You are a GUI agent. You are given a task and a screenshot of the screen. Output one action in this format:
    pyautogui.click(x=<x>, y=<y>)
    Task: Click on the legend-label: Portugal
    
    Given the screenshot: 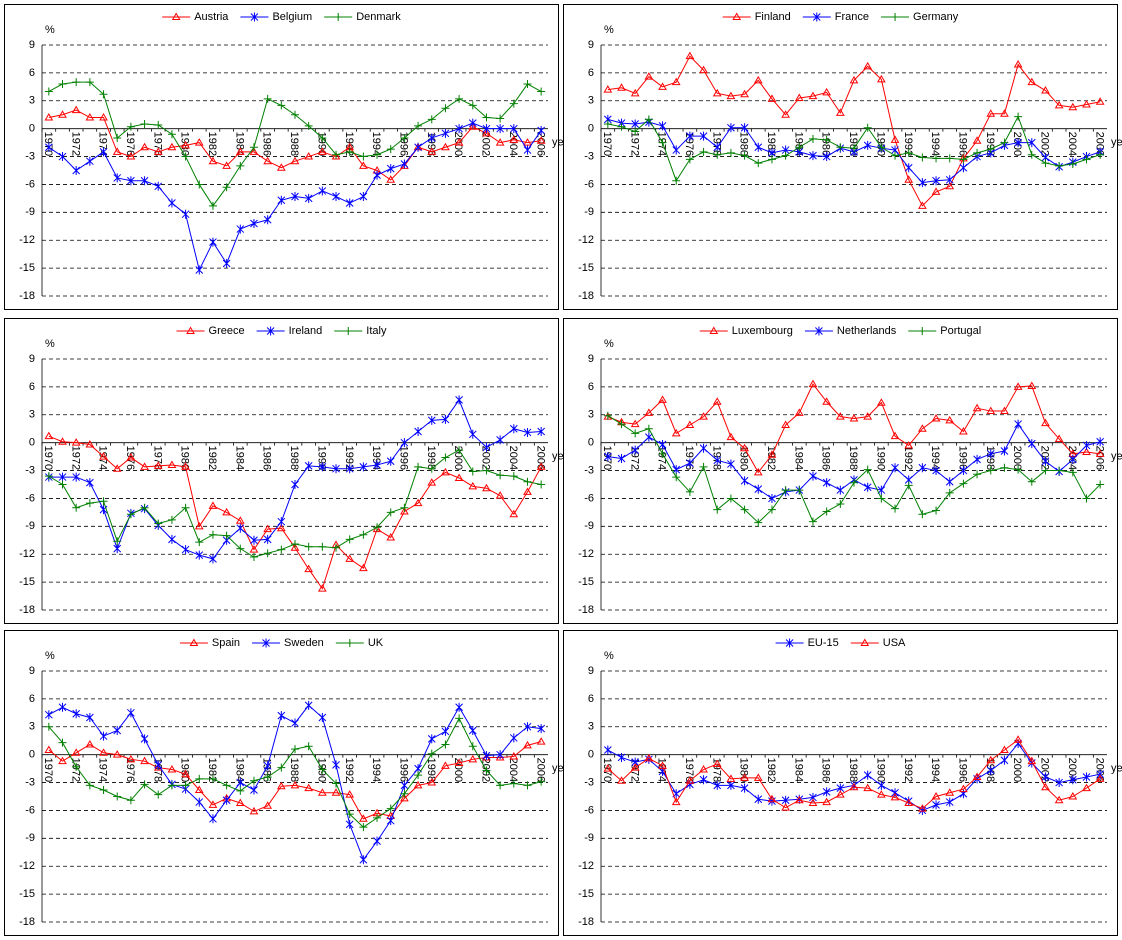 What is the action you would take?
    pyautogui.click(x=960, y=331)
    